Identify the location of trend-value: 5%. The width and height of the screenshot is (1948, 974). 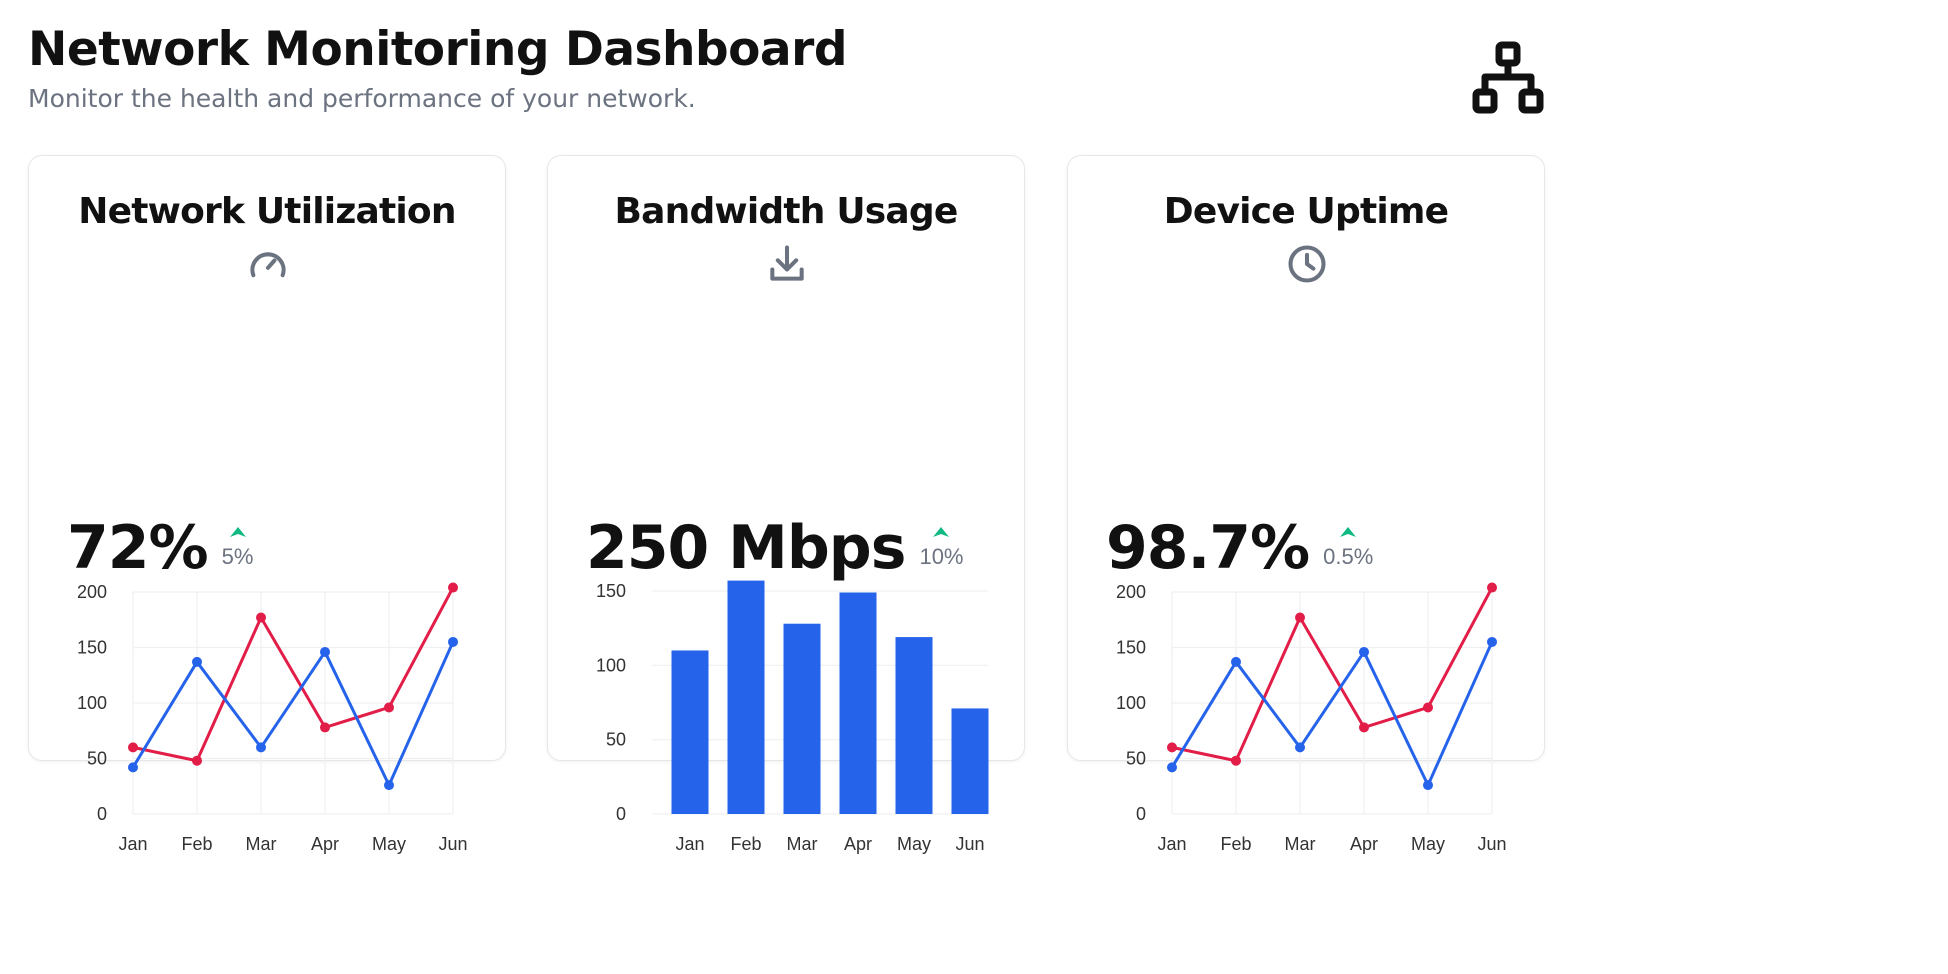
(237, 556).